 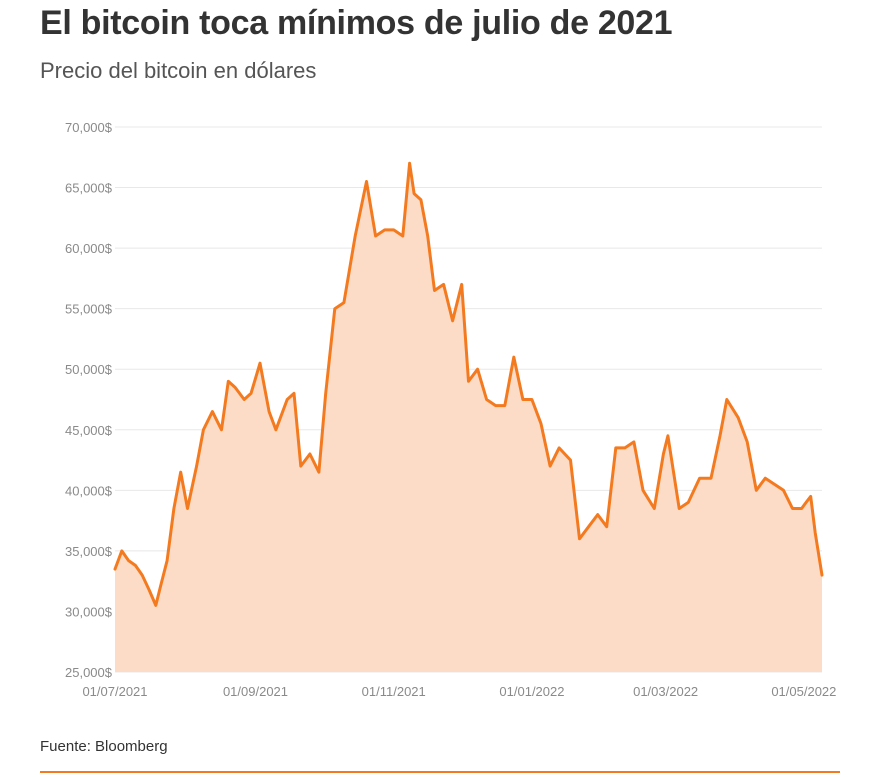 I want to click on y-tick-label: 70,000$, so click(x=89, y=127).